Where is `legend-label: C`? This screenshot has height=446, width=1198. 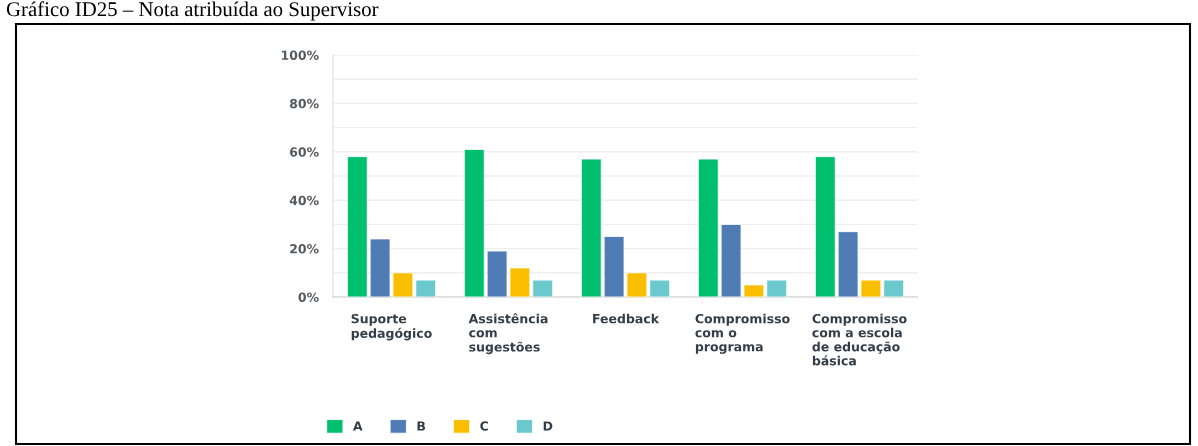 legend-label: C is located at coordinates (484, 426).